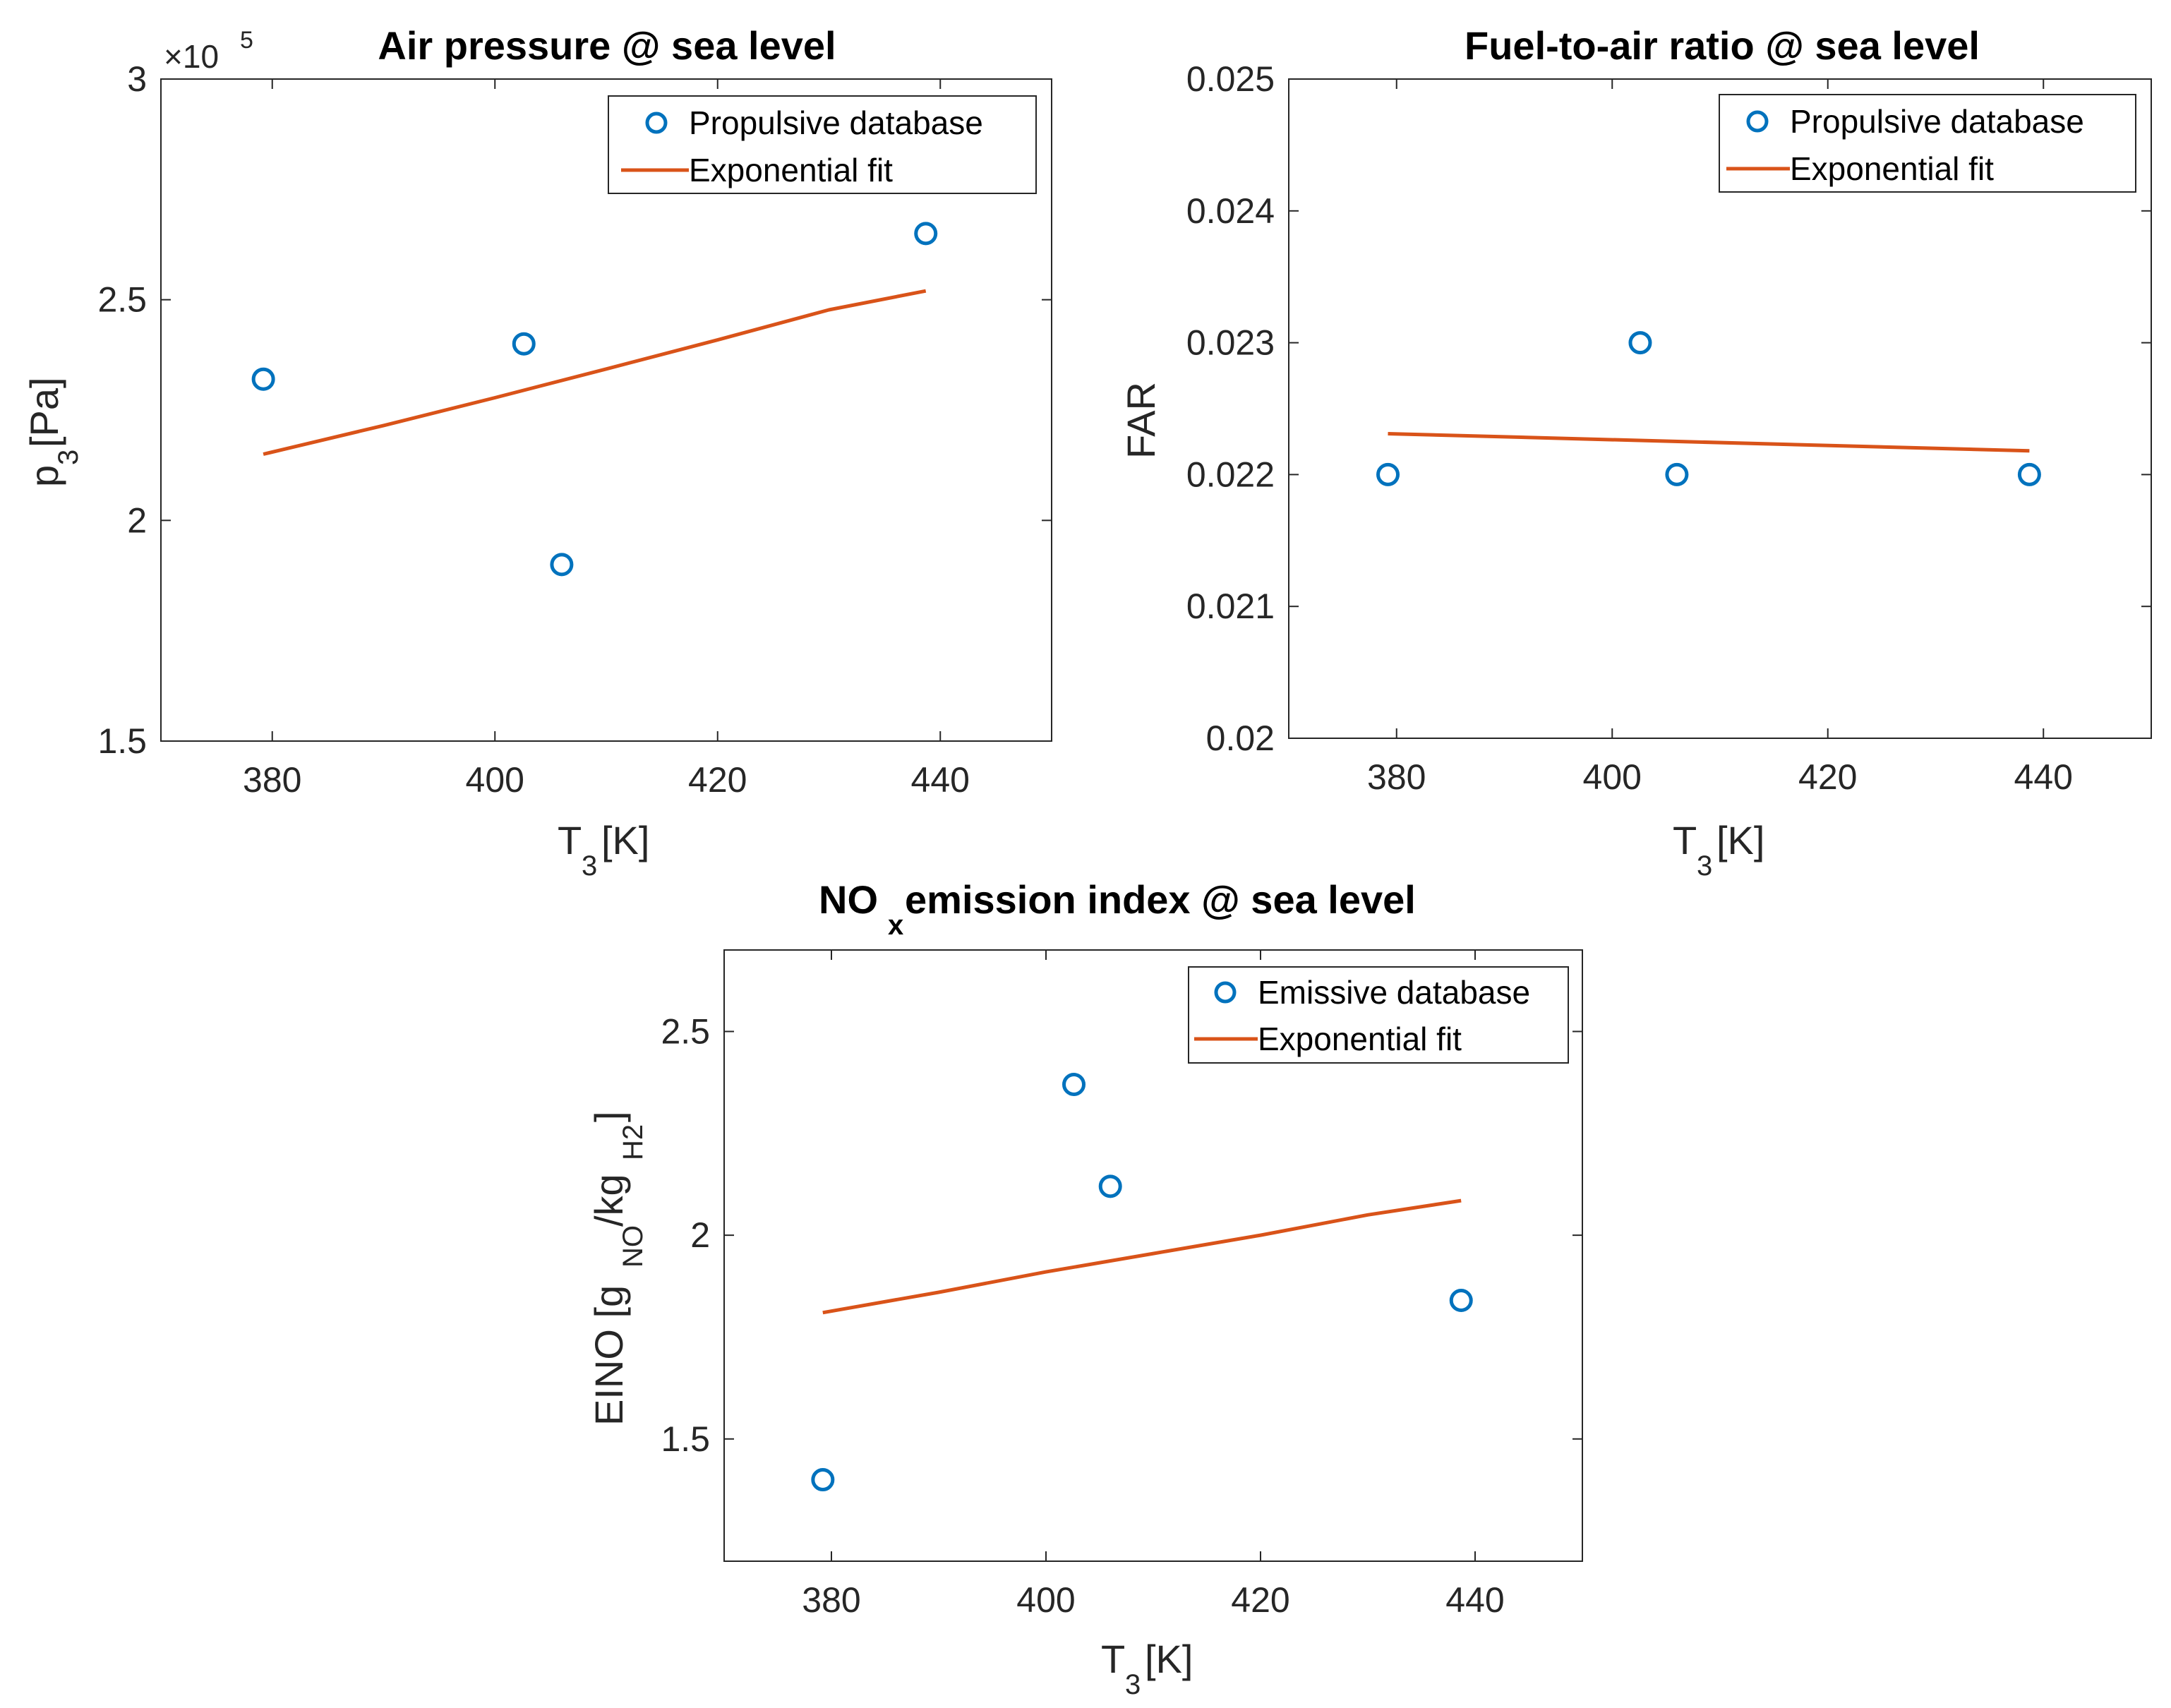 This screenshot has width=2171, height=1708. What do you see at coordinates (1240, 738) in the screenshot?
I see `y-tick-label: 0.02` at bounding box center [1240, 738].